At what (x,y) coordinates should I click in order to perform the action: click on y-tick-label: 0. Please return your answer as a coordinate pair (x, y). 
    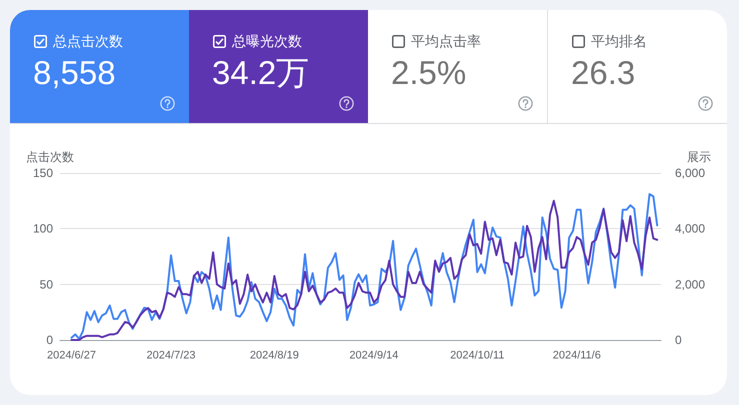
    Looking at the image, I should click on (50, 340).